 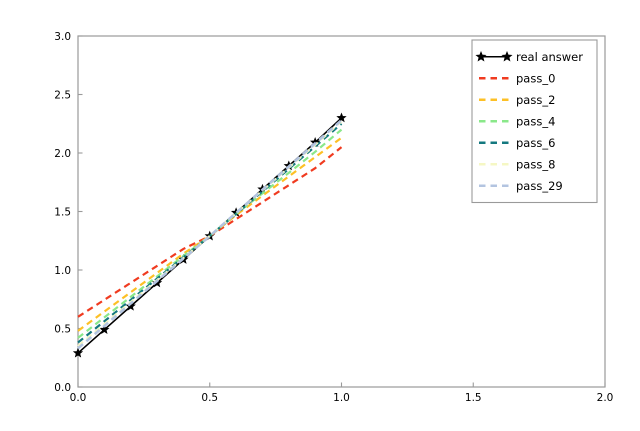 I want to click on x-tick-label: 0.5, so click(x=209, y=398).